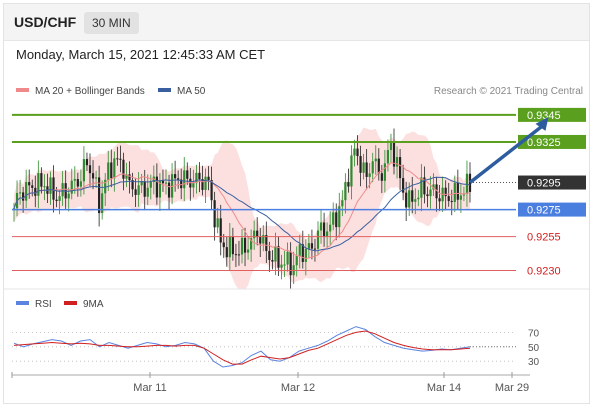 Image resolution: width=593 pixels, height=407 pixels. Describe the element at coordinates (544, 211) in the screenshot. I see `level-label-pivot: 0.9275` at that location.